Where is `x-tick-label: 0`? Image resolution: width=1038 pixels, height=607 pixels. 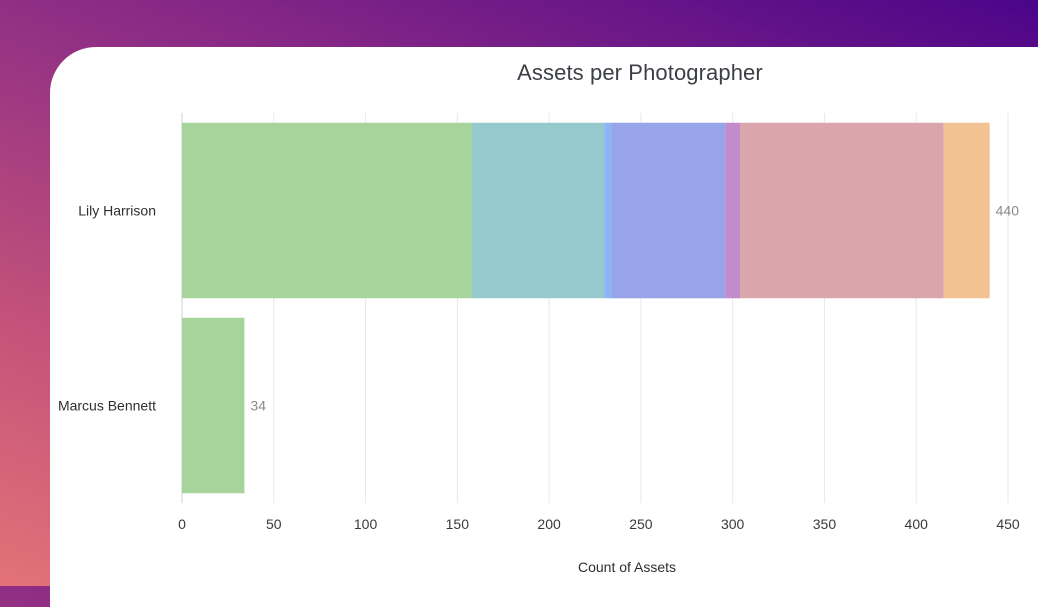
x-tick-label: 0 is located at coordinates (182, 524).